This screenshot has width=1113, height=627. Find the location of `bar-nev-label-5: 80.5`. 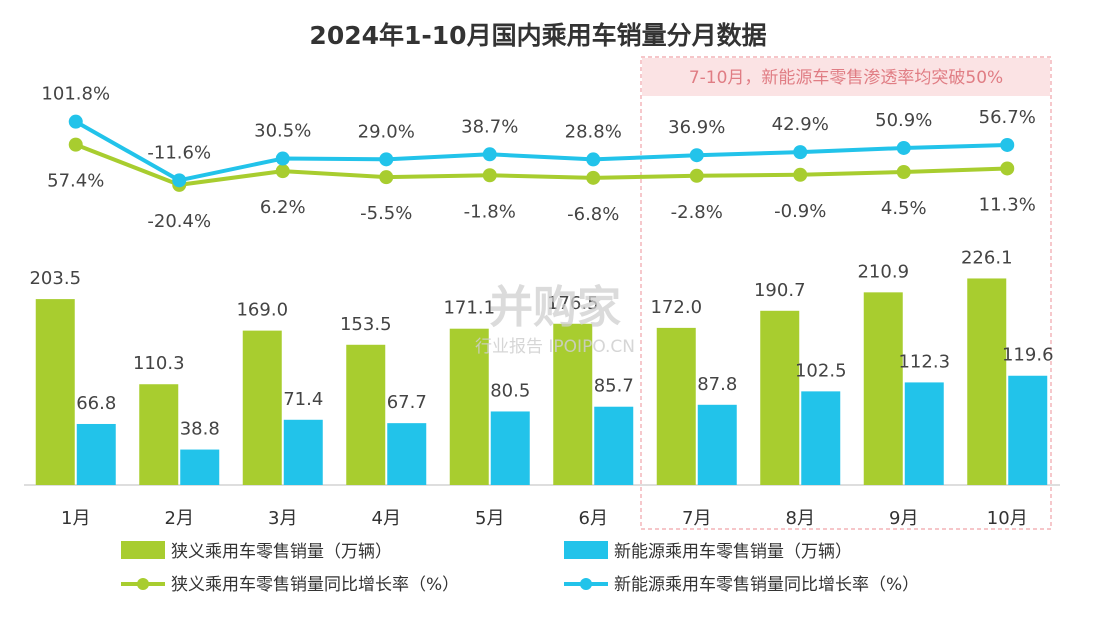

bar-nev-label-5: 80.5 is located at coordinates (510, 390).